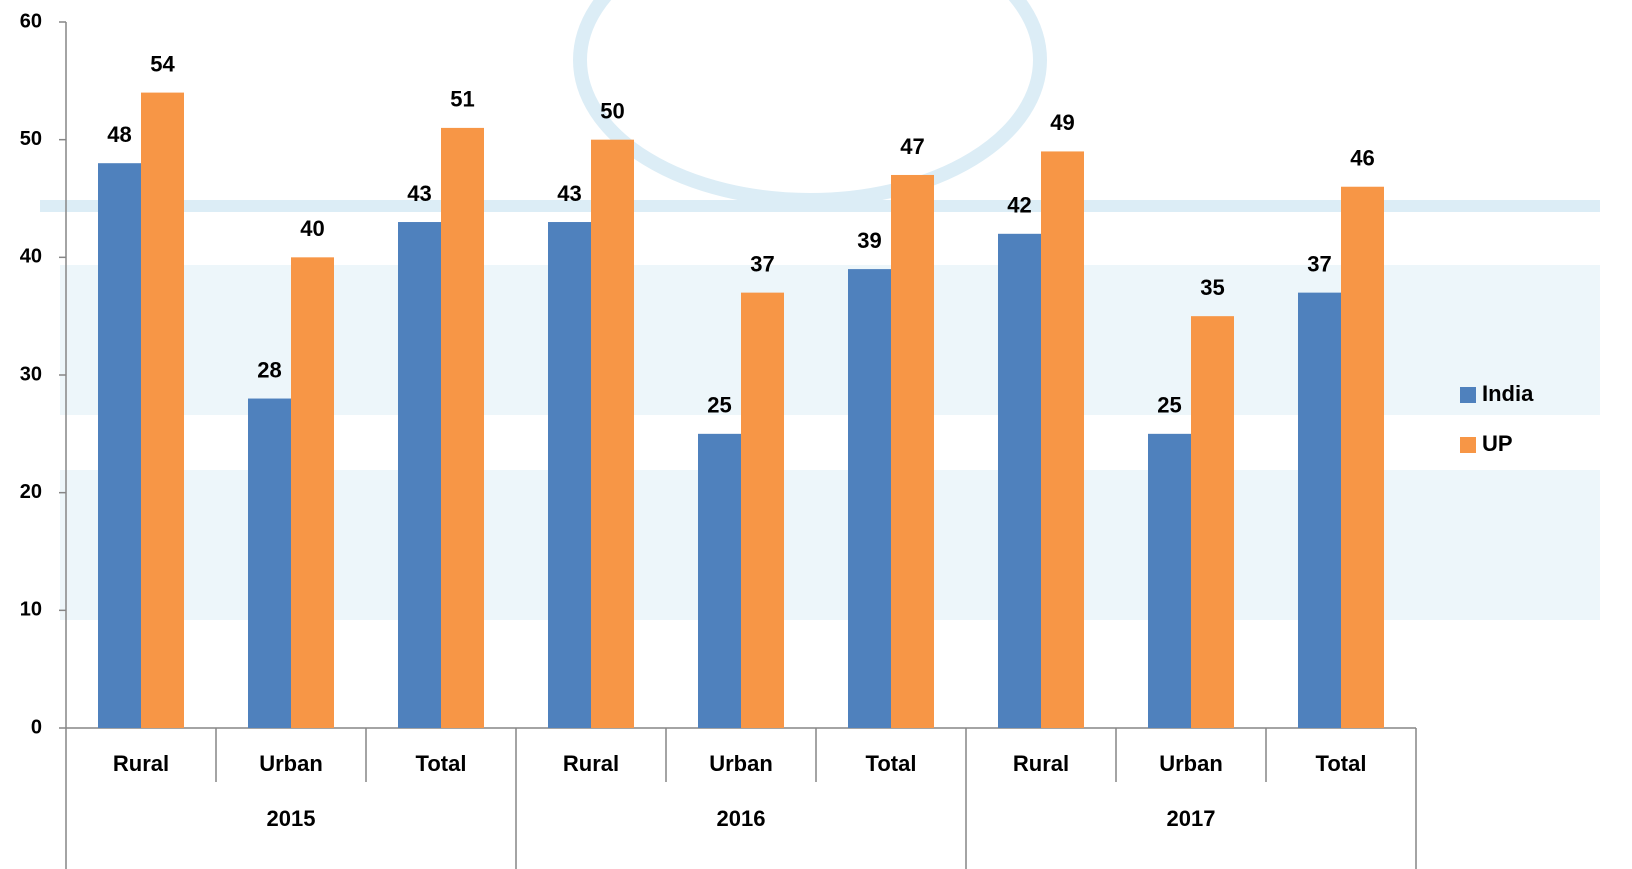 The height and width of the screenshot is (869, 1632). Describe the element at coordinates (31, 374) in the screenshot. I see `y-tick-label: 30` at that location.